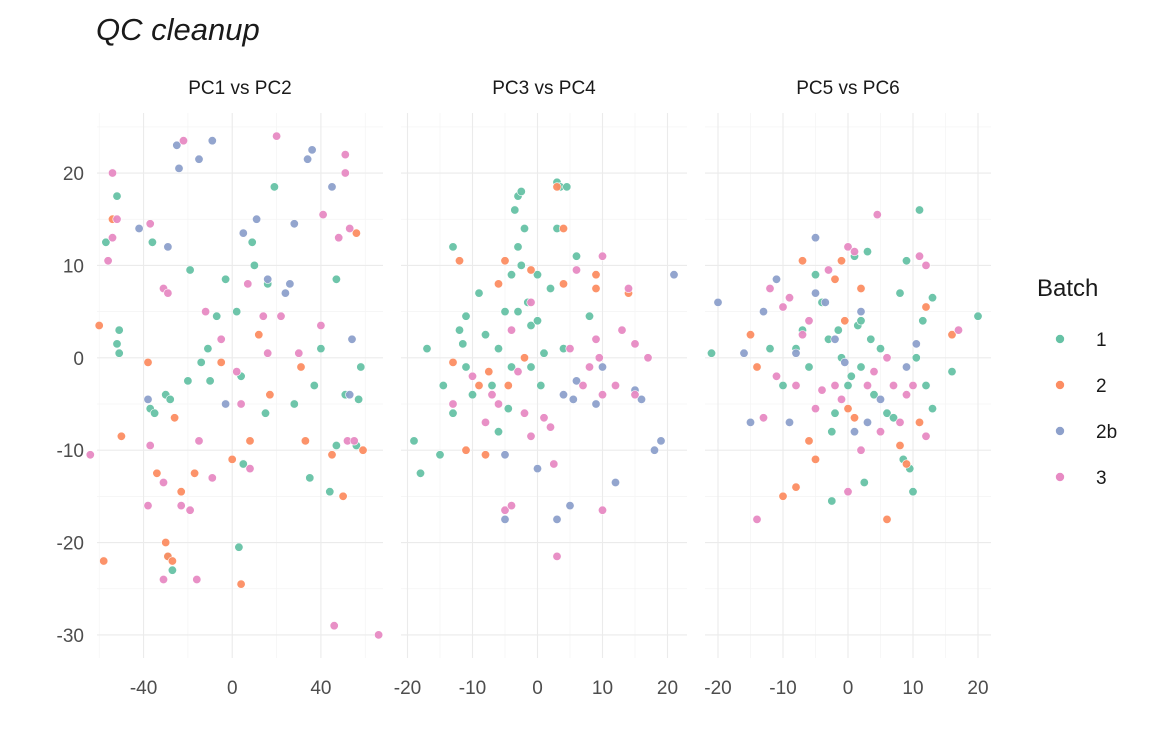  What do you see at coordinates (78, 359) in the screenshot?
I see `y-tick-label: 0` at bounding box center [78, 359].